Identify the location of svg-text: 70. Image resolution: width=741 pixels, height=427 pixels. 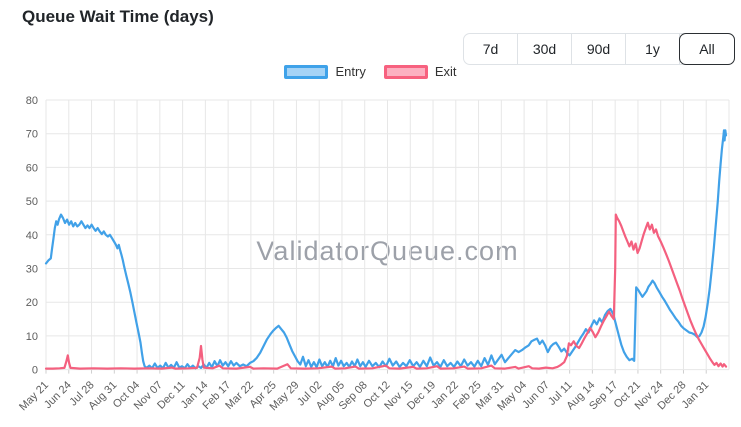
(32, 135).